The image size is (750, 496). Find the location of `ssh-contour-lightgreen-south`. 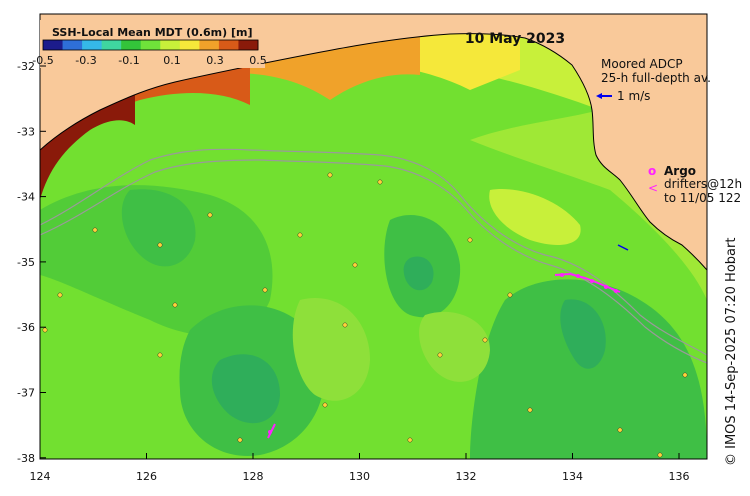

ssh-contour-lightgreen-south is located at coordinates (331, 349).